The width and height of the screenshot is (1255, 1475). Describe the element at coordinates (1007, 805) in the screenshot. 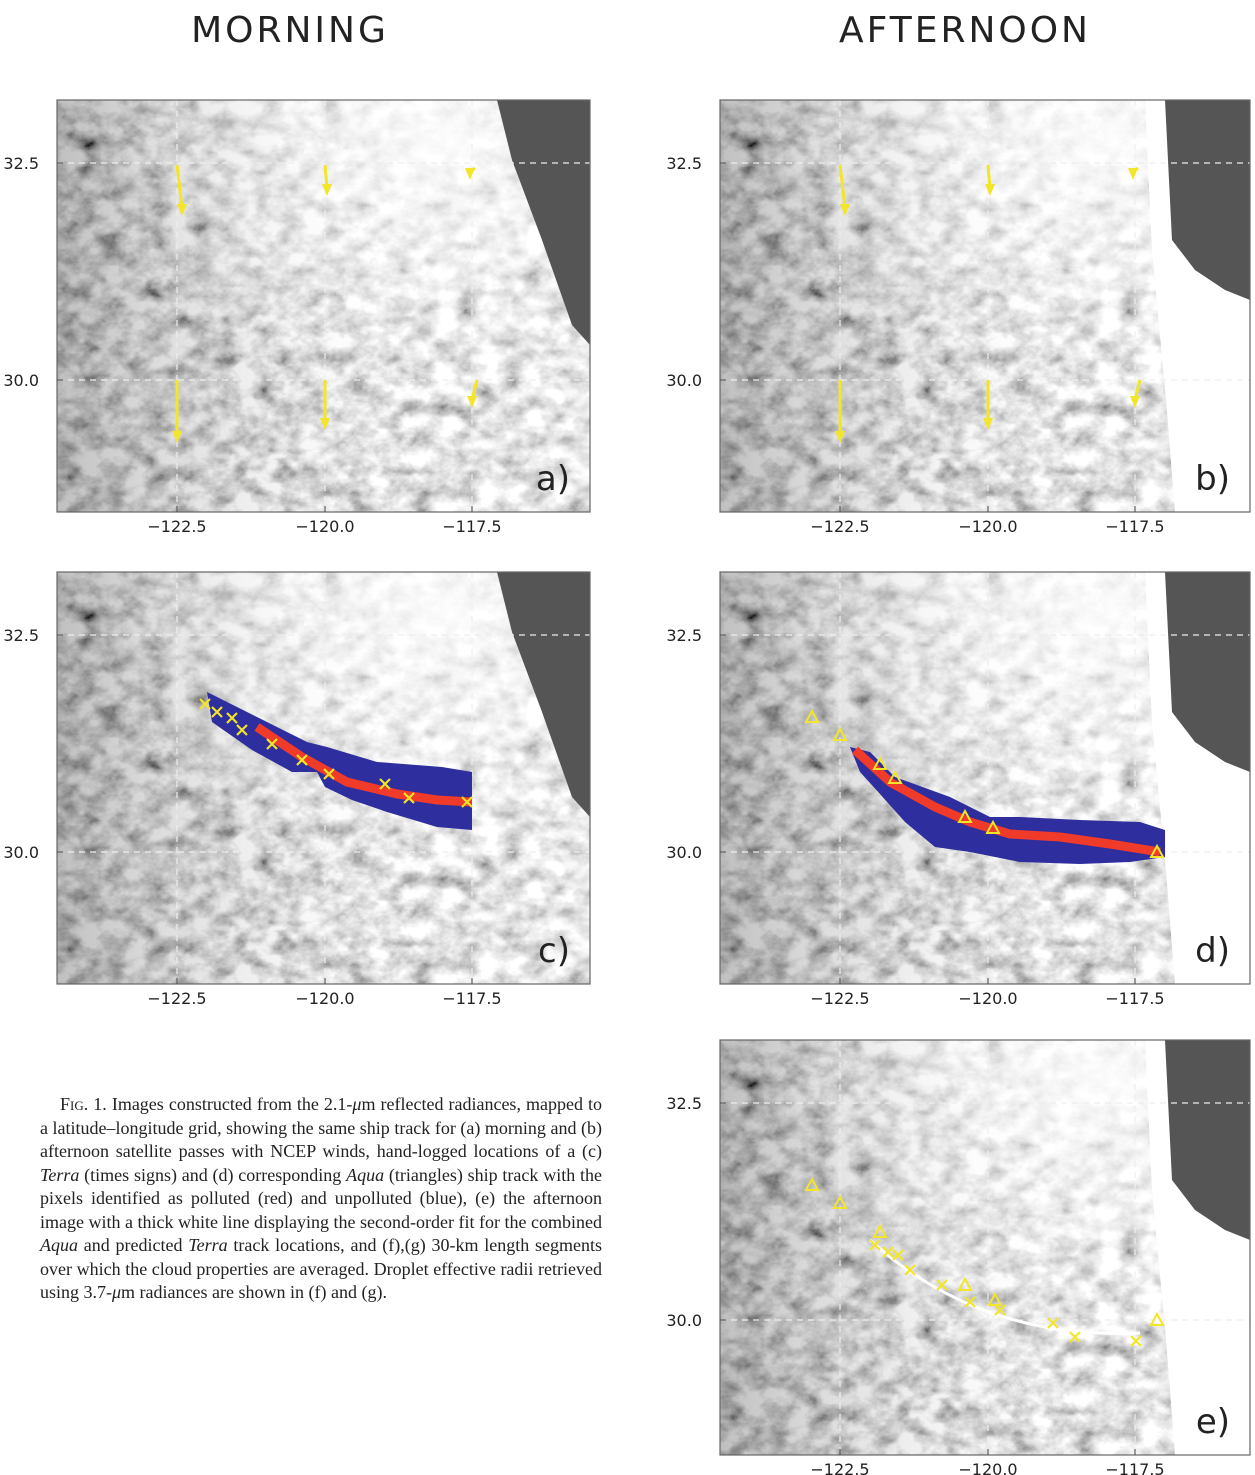

I see `unpolluted-pixels` at that location.